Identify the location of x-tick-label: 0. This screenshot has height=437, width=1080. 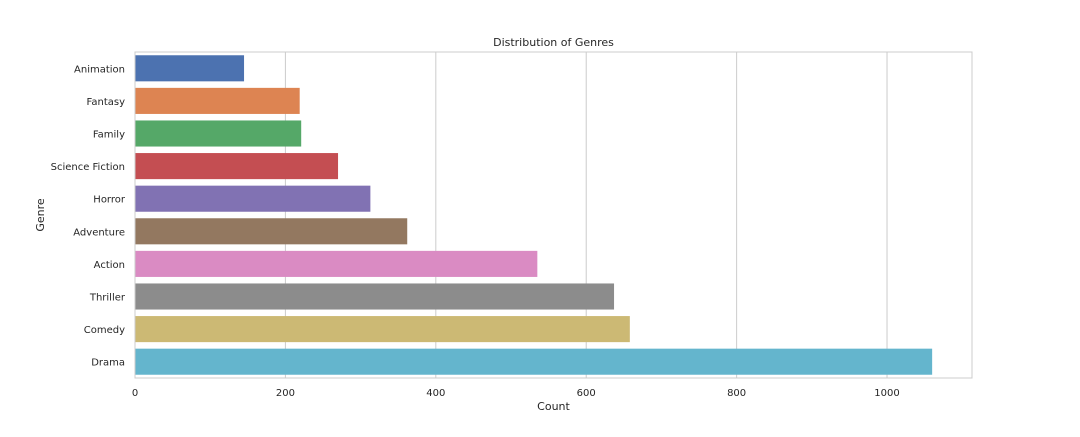
(135, 393).